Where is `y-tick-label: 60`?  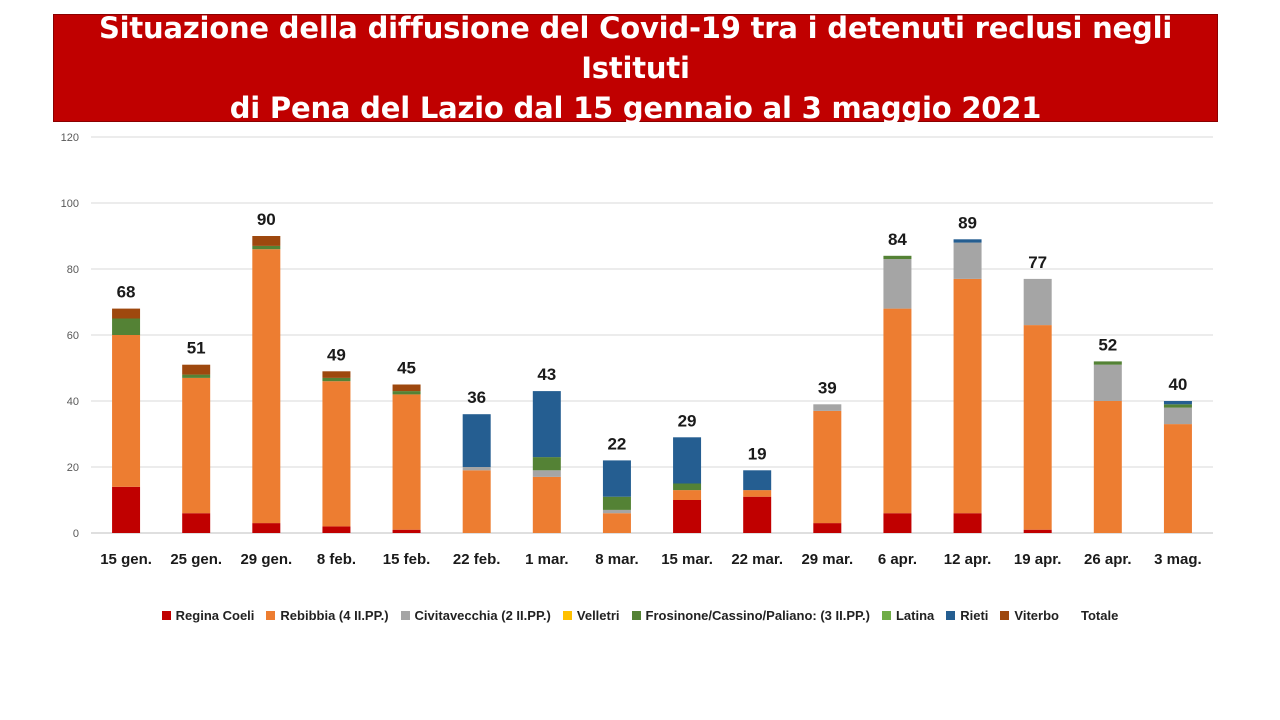
y-tick-label: 60 is located at coordinates (73, 336).